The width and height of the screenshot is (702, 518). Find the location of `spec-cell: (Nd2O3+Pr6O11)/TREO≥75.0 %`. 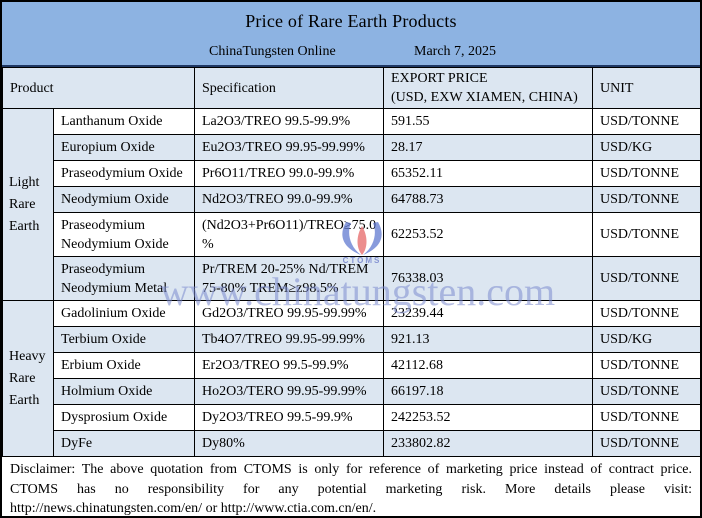

spec-cell: (Nd2O3+Pr6O11)/TREO≥75.0 % is located at coordinates (289, 234).